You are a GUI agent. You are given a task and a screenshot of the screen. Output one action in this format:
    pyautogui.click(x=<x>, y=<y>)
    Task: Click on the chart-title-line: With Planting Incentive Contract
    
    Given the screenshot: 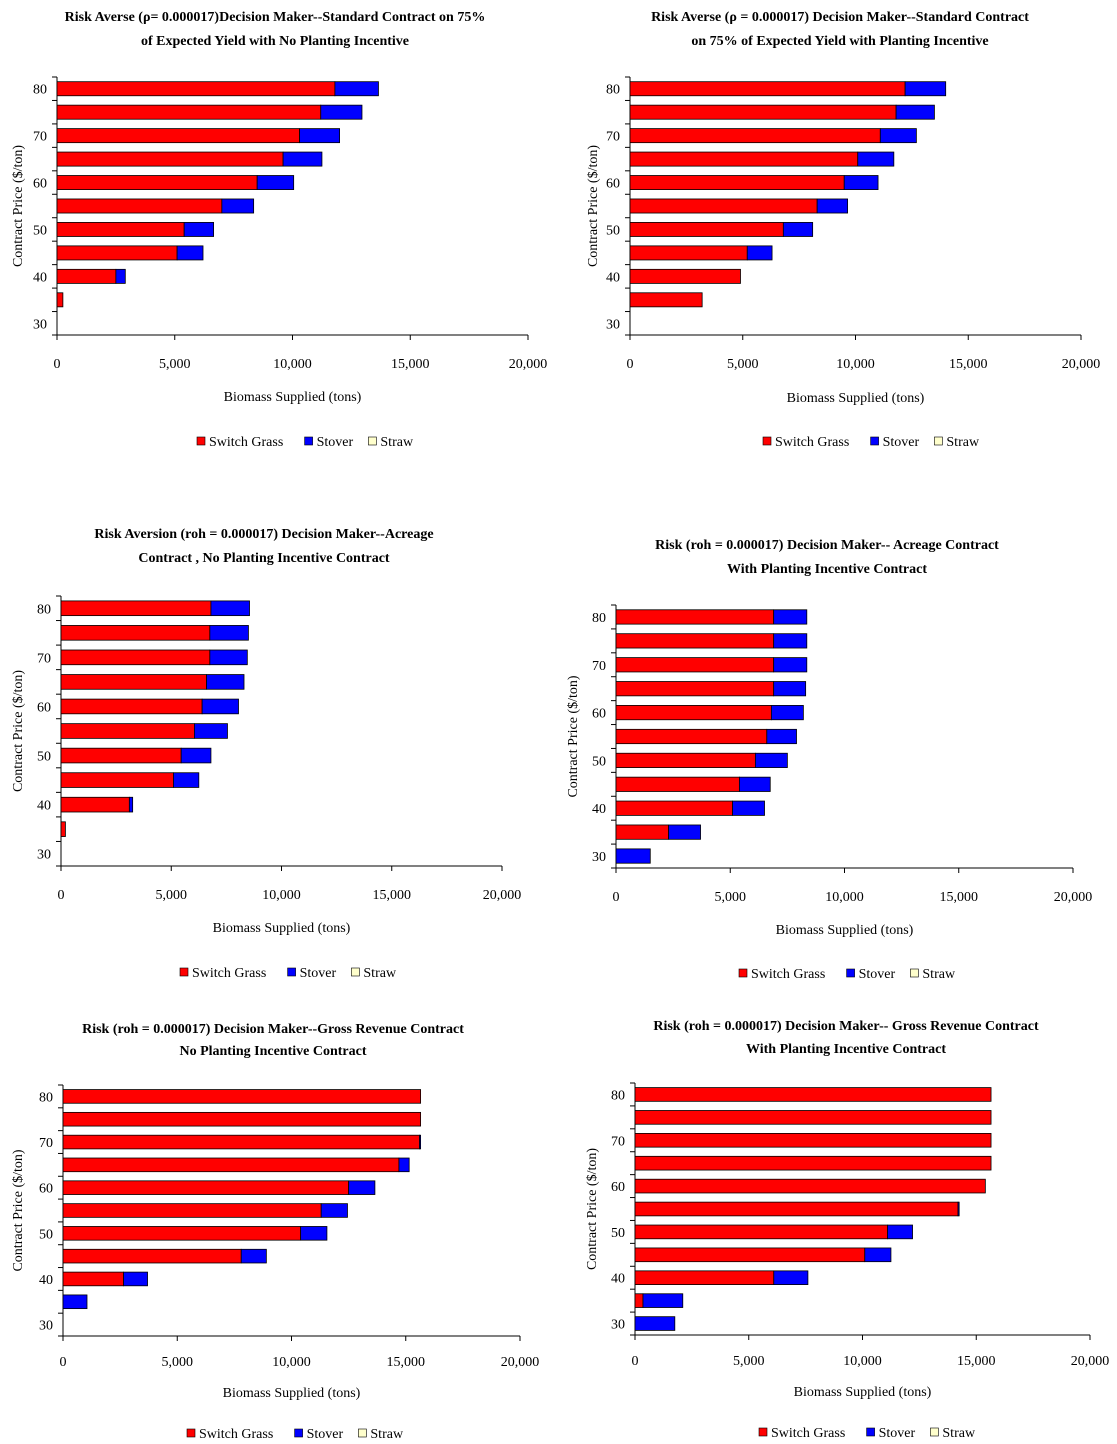 What is the action you would take?
    pyautogui.click(x=846, y=1049)
    